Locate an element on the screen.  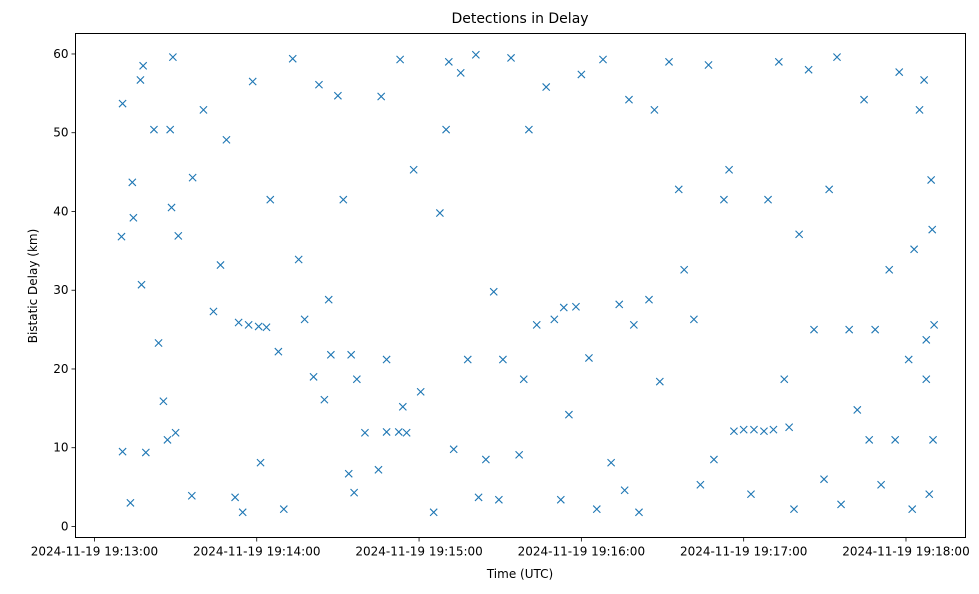
y-tick-label: 10 is located at coordinates (60, 448).